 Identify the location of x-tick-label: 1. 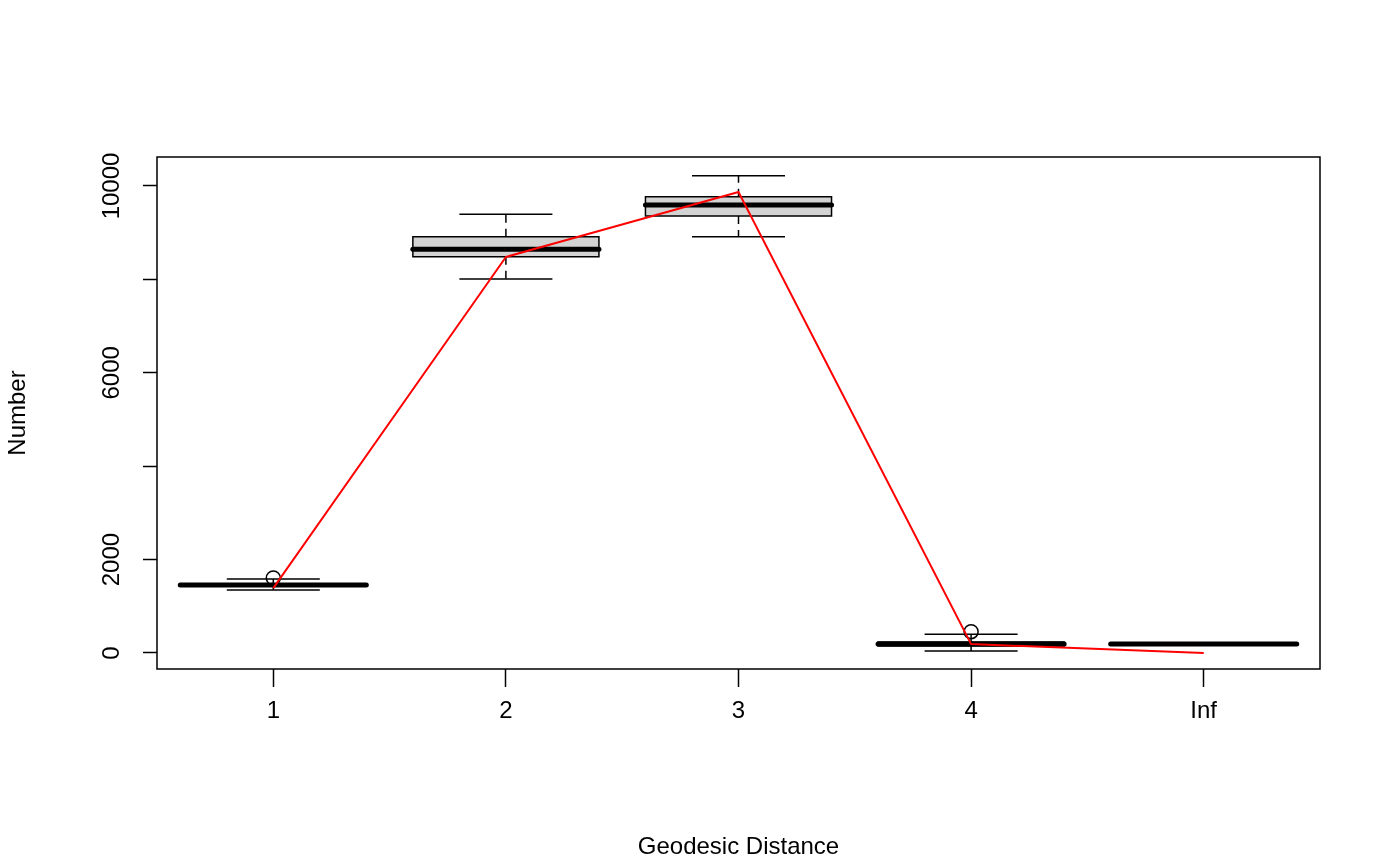
(273, 710).